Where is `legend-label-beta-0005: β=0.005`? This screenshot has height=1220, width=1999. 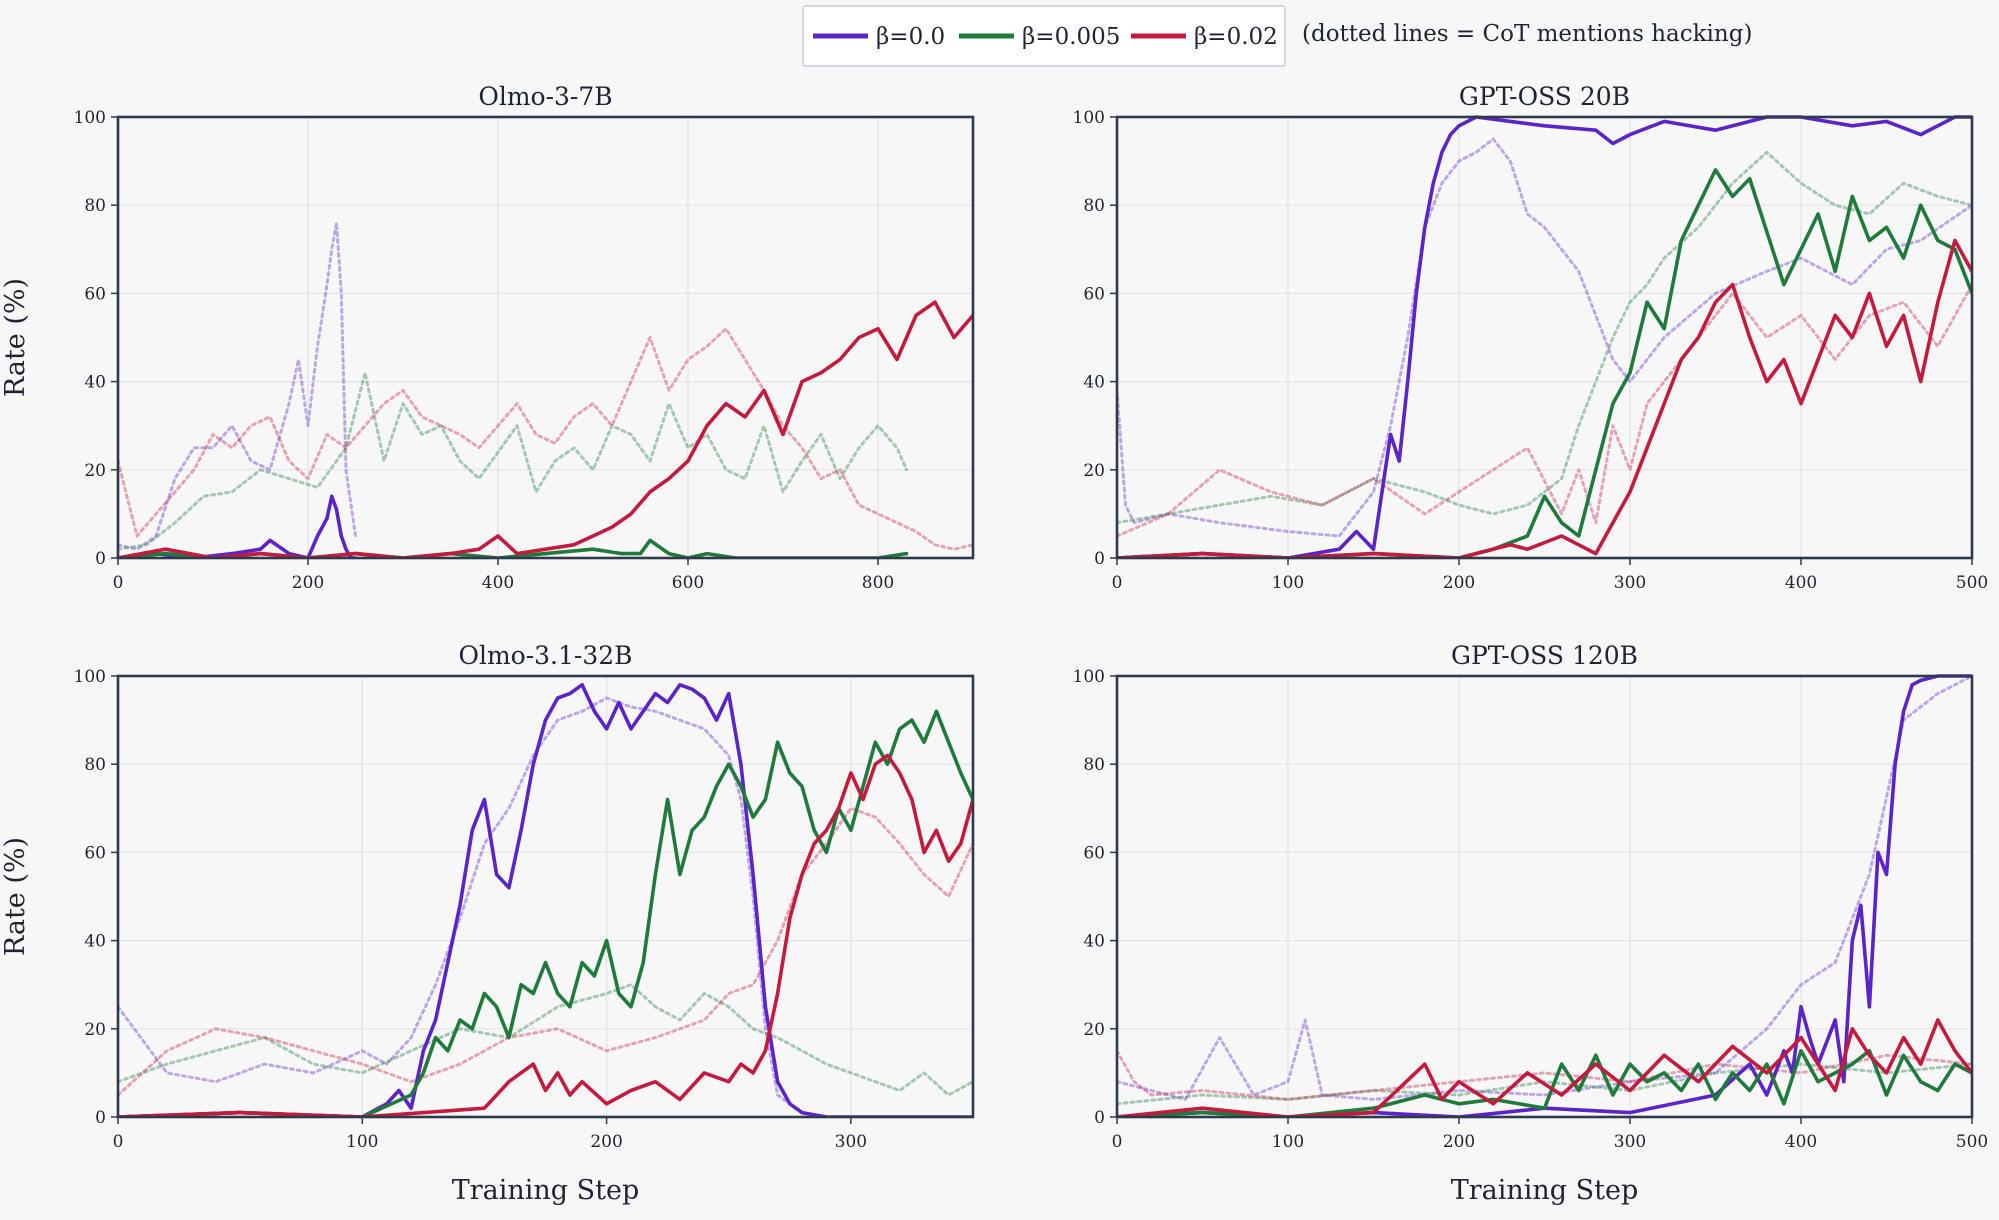 legend-label-beta-0005: β=0.005 is located at coordinates (1071, 37).